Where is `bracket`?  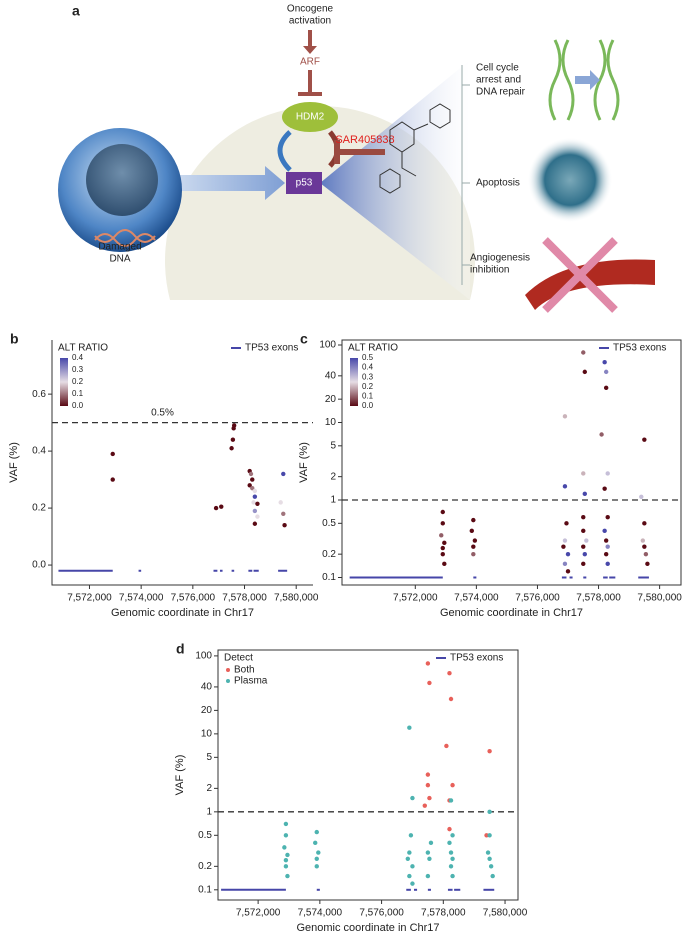 bracket is located at coordinates (465, 175).